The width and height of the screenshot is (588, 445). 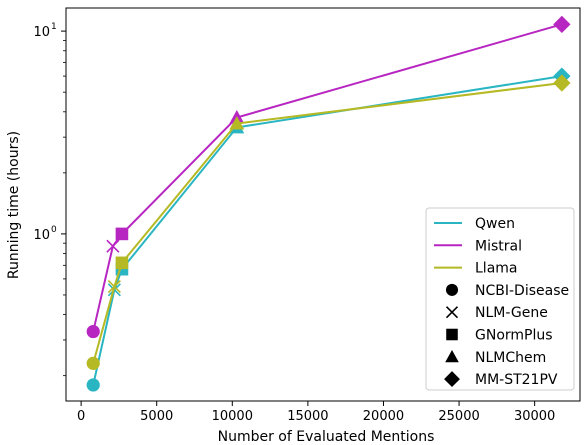 What do you see at coordinates (495, 224) in the screenshot?
I see `legend-label: Qwen` at bounding box center [495, 224].